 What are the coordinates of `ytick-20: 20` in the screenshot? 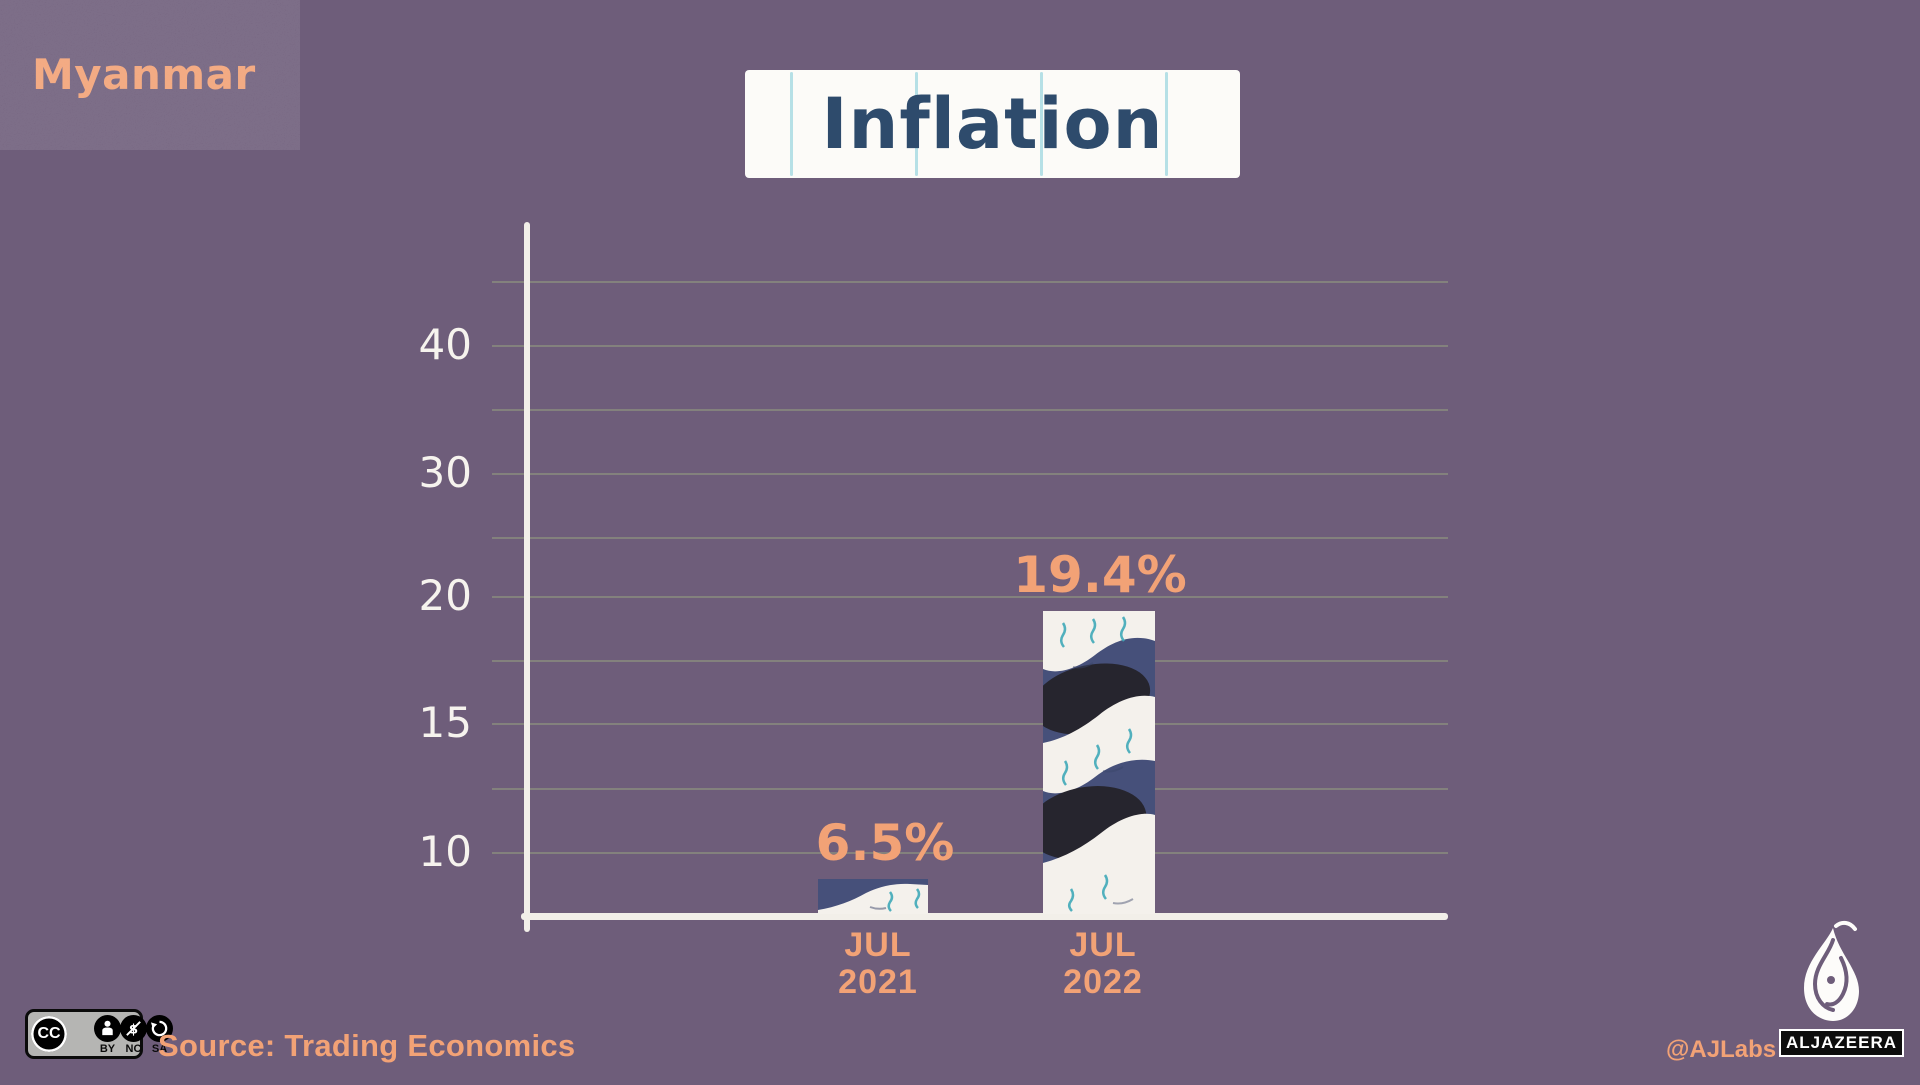 It's located at (445, 595).